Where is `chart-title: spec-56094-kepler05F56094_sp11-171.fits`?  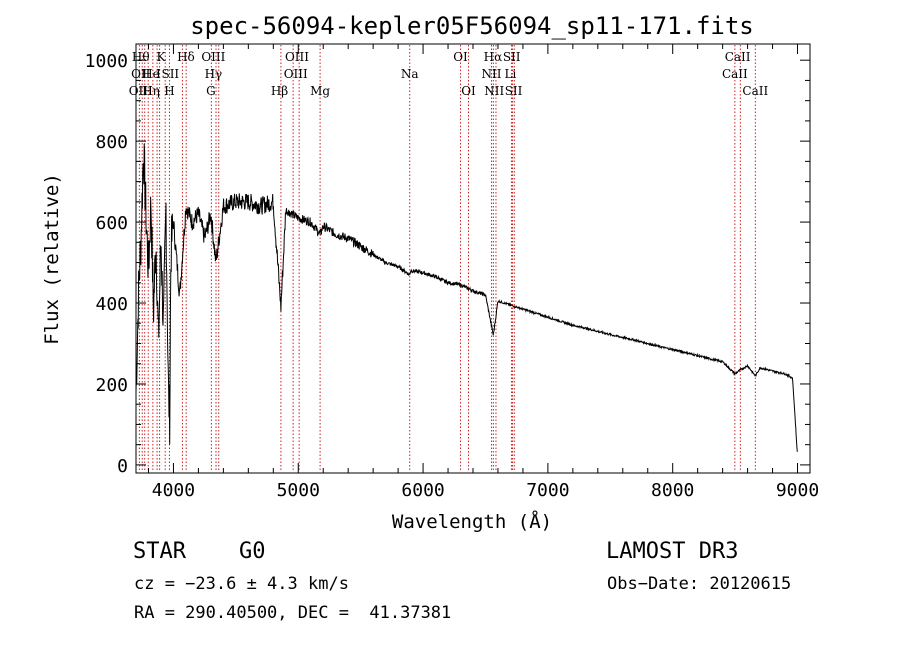
chart-title: spec-56094-kepler05F56094_sp11-171.fits is located at coordinates (472, 26).